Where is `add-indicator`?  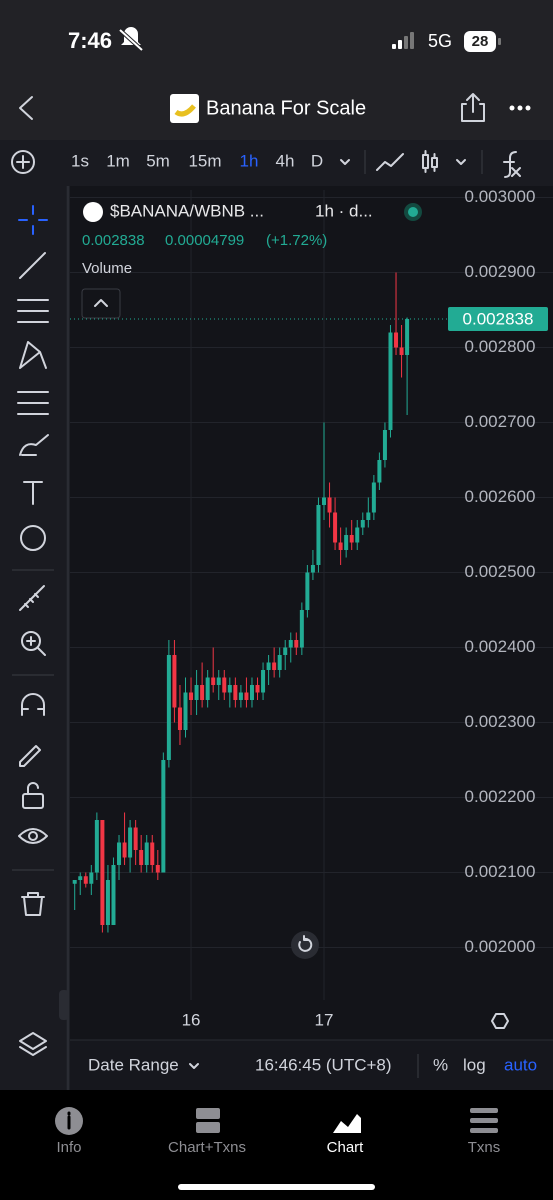
add-indicator is located at coordinates (23, 162).